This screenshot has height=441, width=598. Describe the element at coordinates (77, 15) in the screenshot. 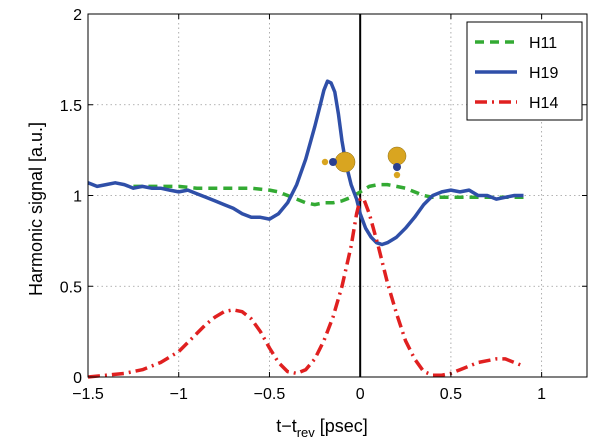

I see `y-tick-label: 2` at that location.